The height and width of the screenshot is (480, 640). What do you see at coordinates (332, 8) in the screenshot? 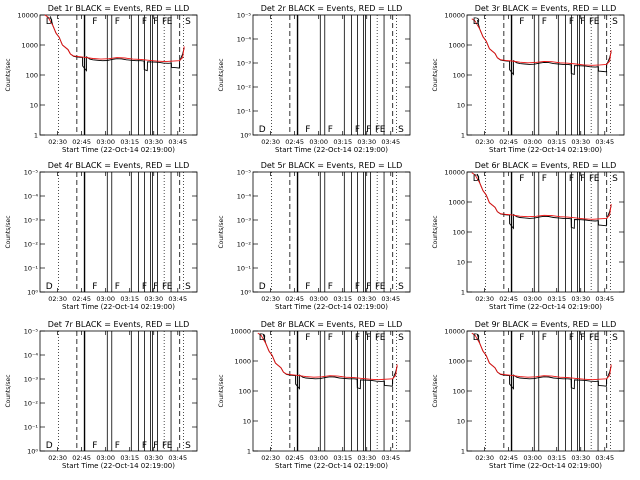
I see `panel-title: Det 2r BLACK = Events, RED = LLD` at bounding box center [332, 8].